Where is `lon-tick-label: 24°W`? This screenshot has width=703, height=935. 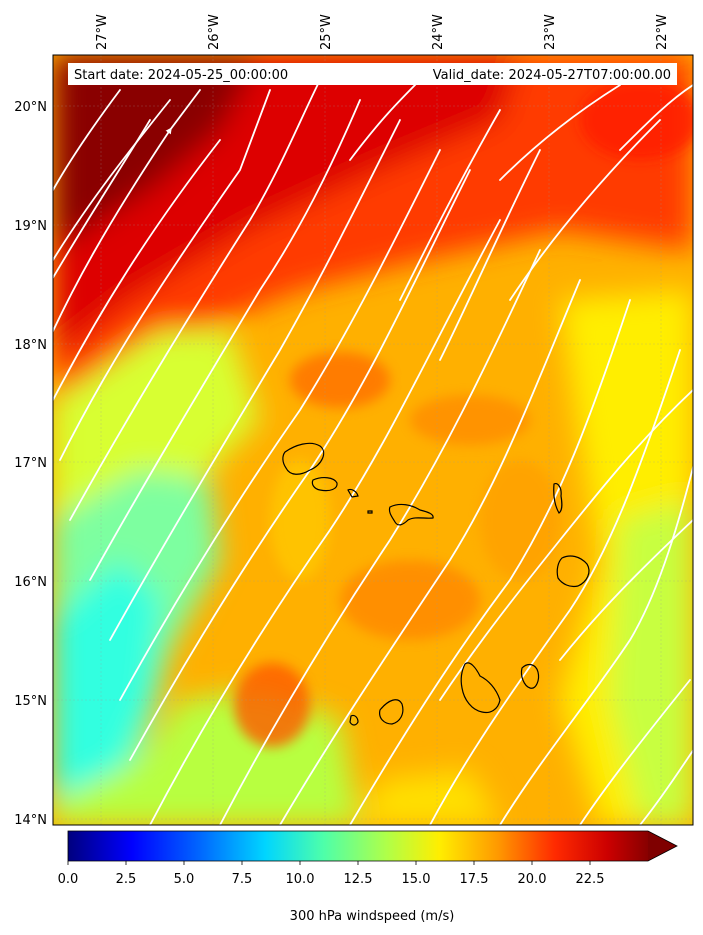
lon-tick-label: 24°W is located at coordinates (438, 32).